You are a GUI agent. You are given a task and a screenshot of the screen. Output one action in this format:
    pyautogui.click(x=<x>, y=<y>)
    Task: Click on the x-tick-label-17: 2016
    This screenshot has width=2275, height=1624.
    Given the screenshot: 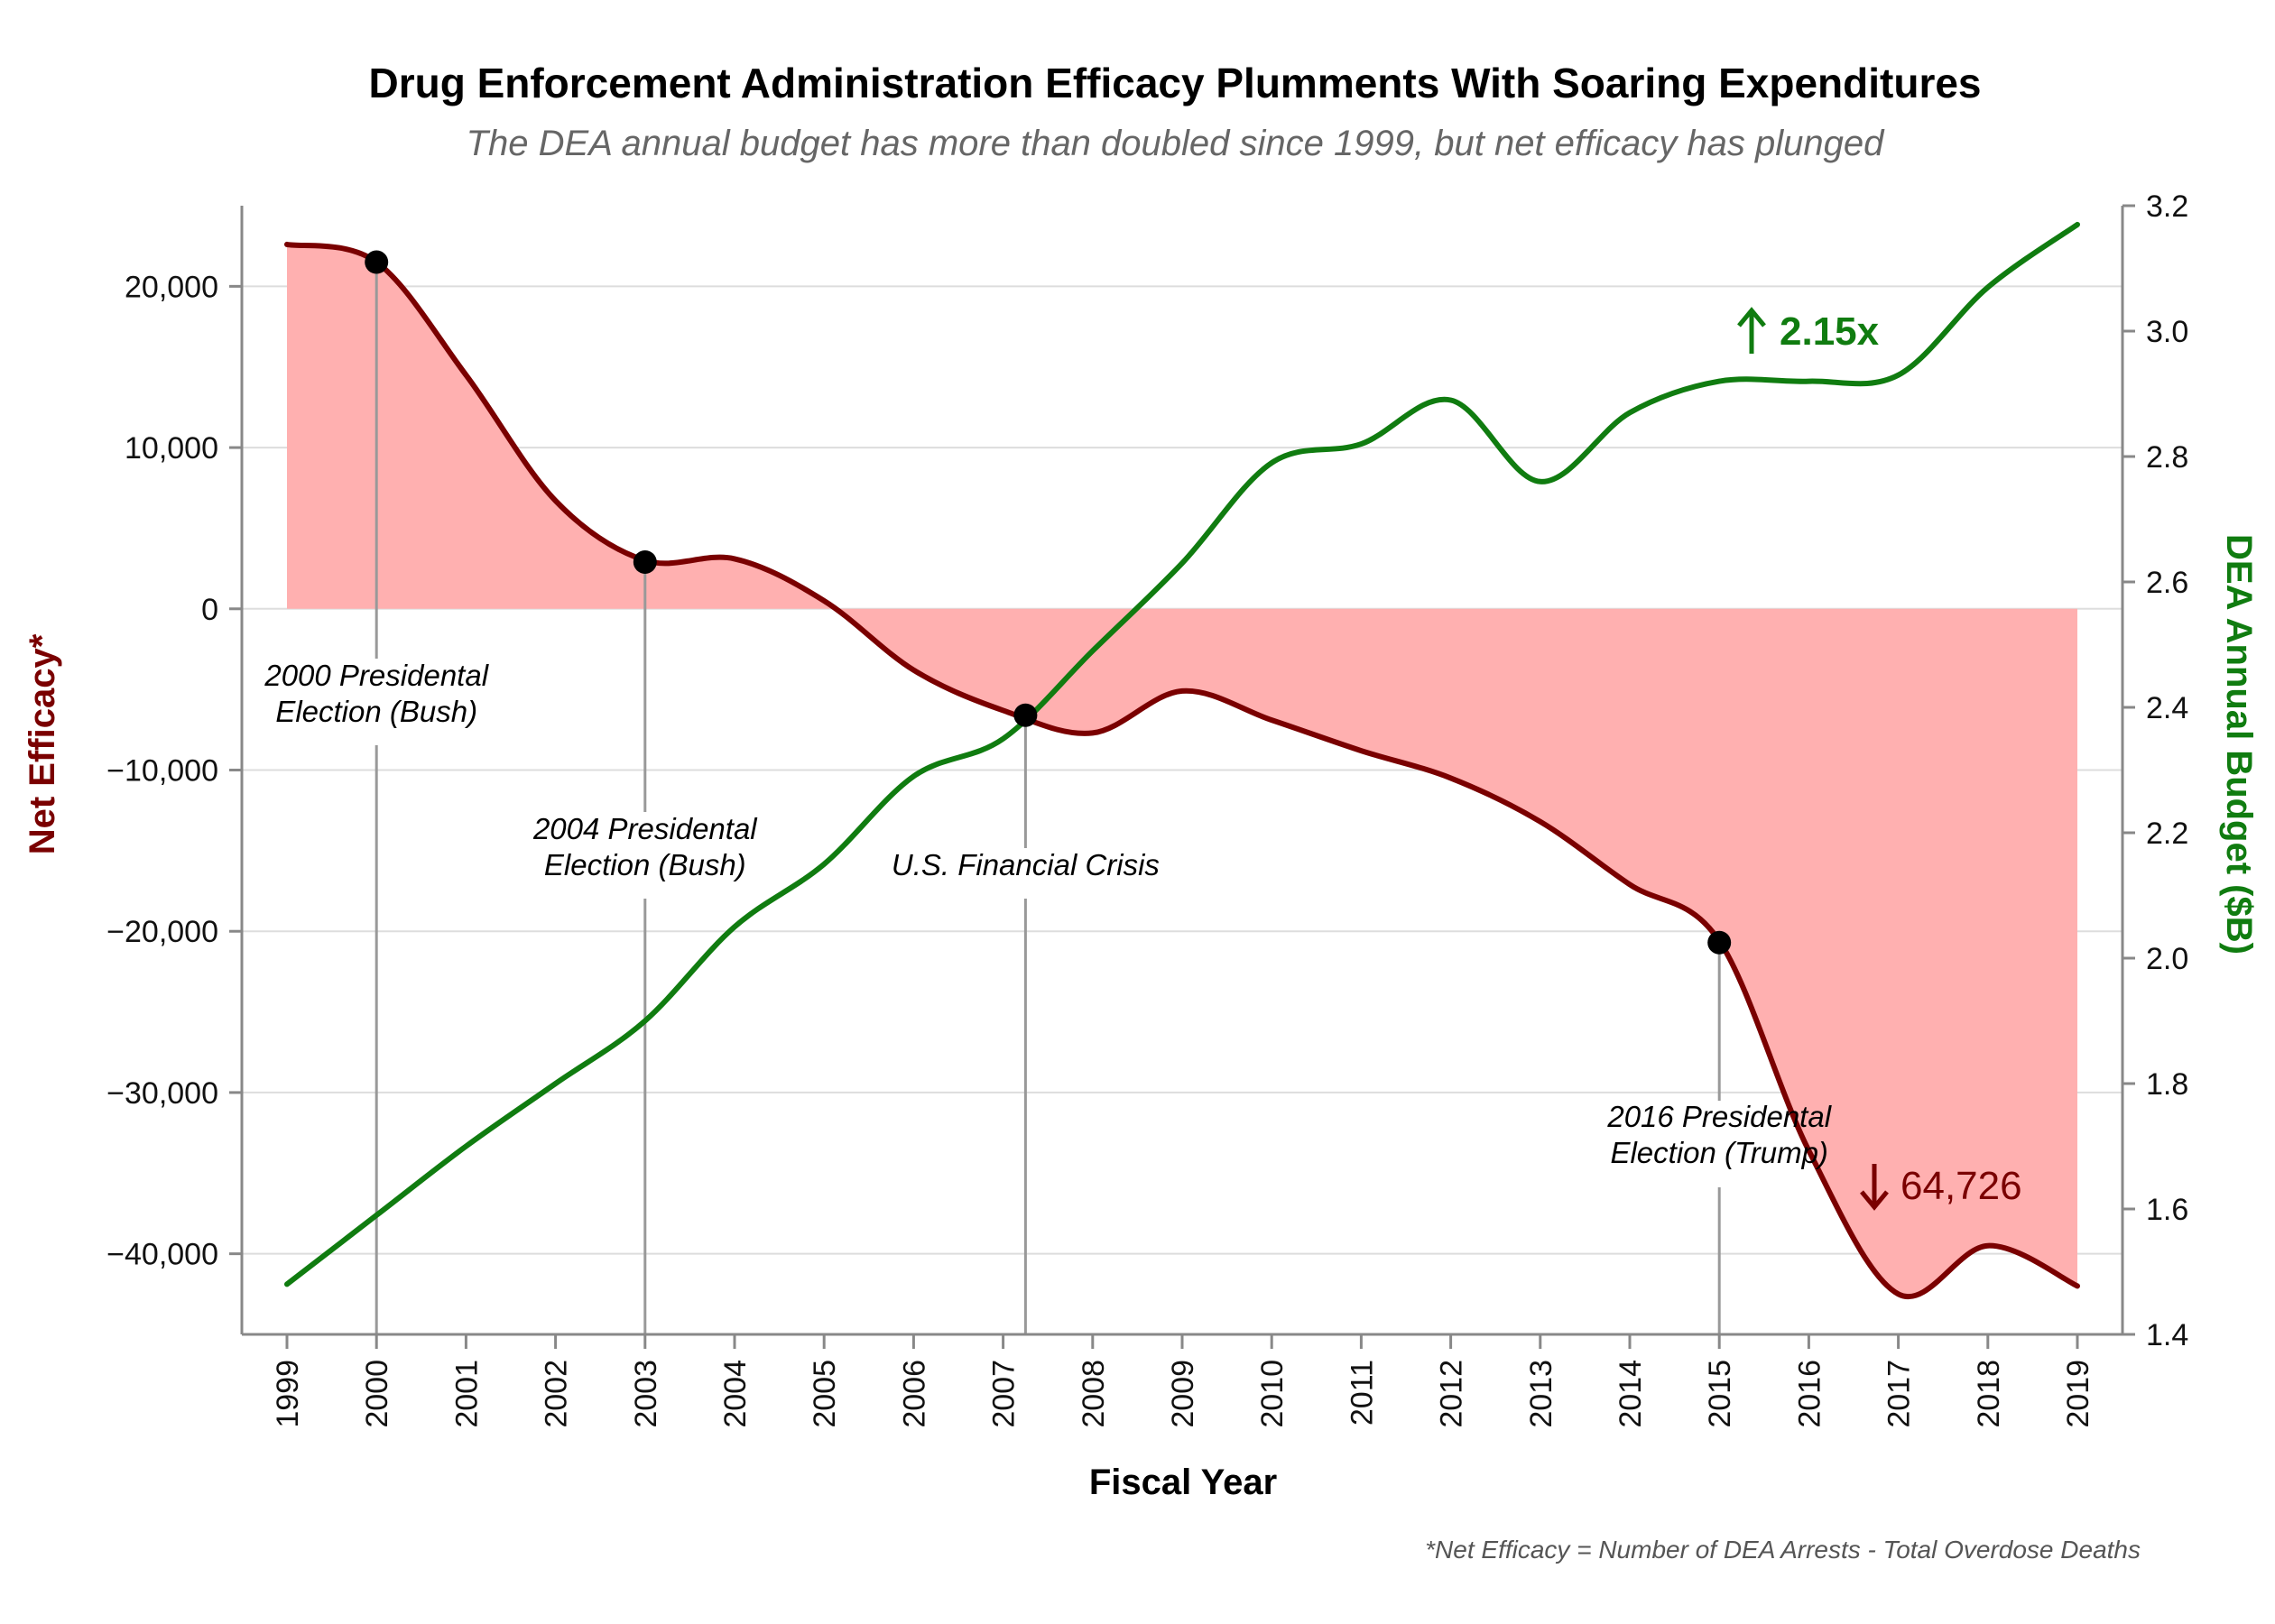 What is the action you would take?
    pyautogui.click(x=1809, y=1394)
    